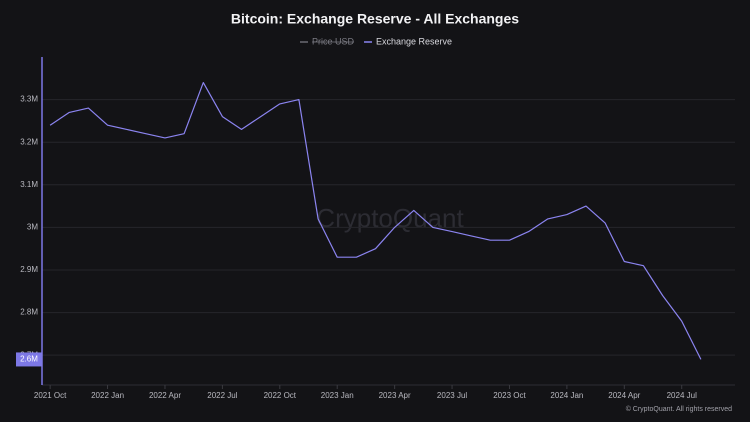 This screenshot has width=750, height=422. Describe the element at coordinates (509, 395) in the screenshot. I see `x-tick-label: 2023 Oct` at that location.